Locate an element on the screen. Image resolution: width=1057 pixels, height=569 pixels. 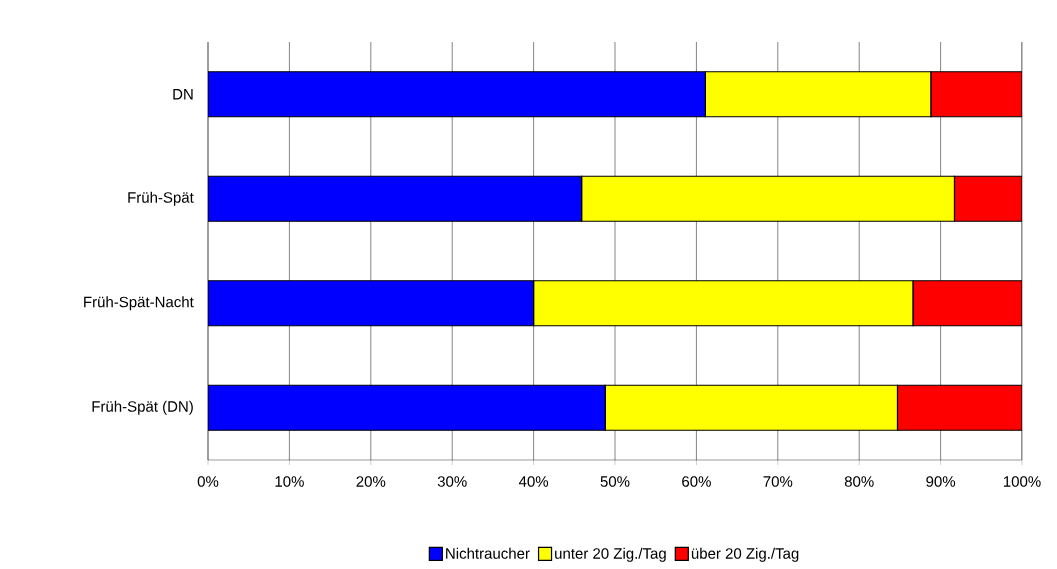
x-tick-label: 60% is located at coordinates (696, 481).